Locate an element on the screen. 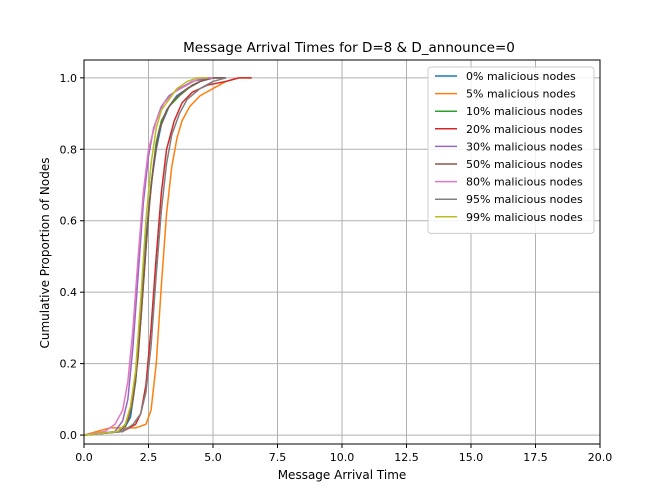 The image size is (666, 500). legend-label: 20% malicious nodes is located at coordinates (524, 129).